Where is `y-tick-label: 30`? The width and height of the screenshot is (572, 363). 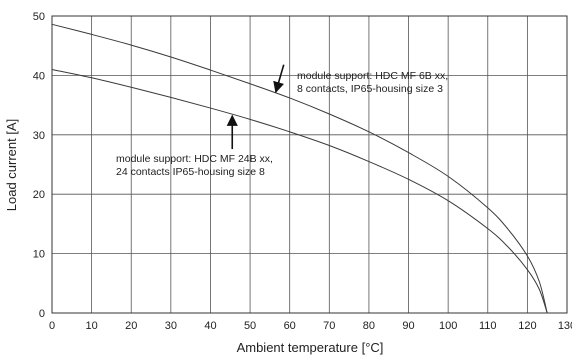
y-tick-label: 30 is located at coordinates (39, 136).